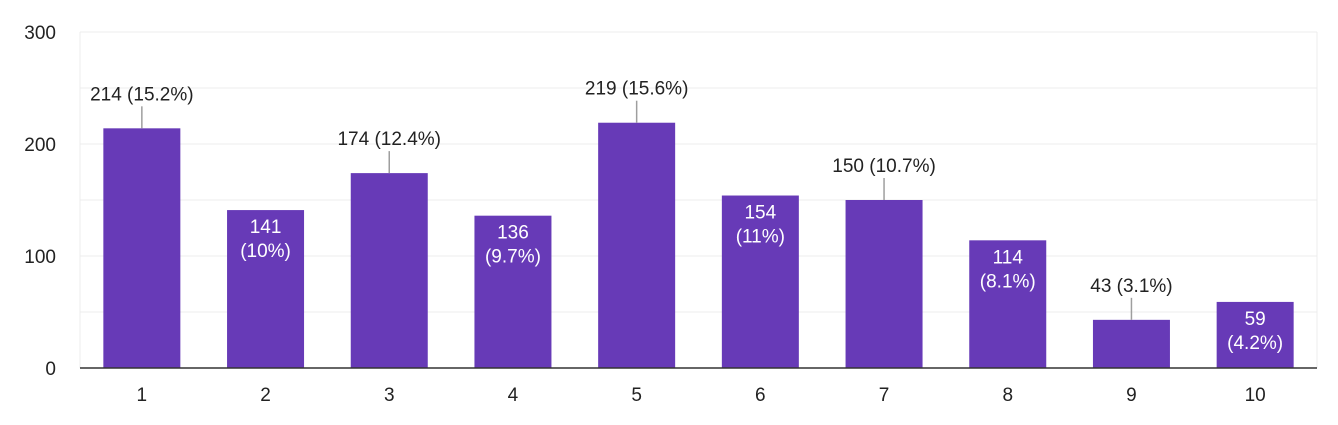 This screenshot has width=1338, height=425. What do you see at coordinates (1255, 395) in the screenshot?
I see `x-tick-label: 10` at bounding box center [1255, 395].